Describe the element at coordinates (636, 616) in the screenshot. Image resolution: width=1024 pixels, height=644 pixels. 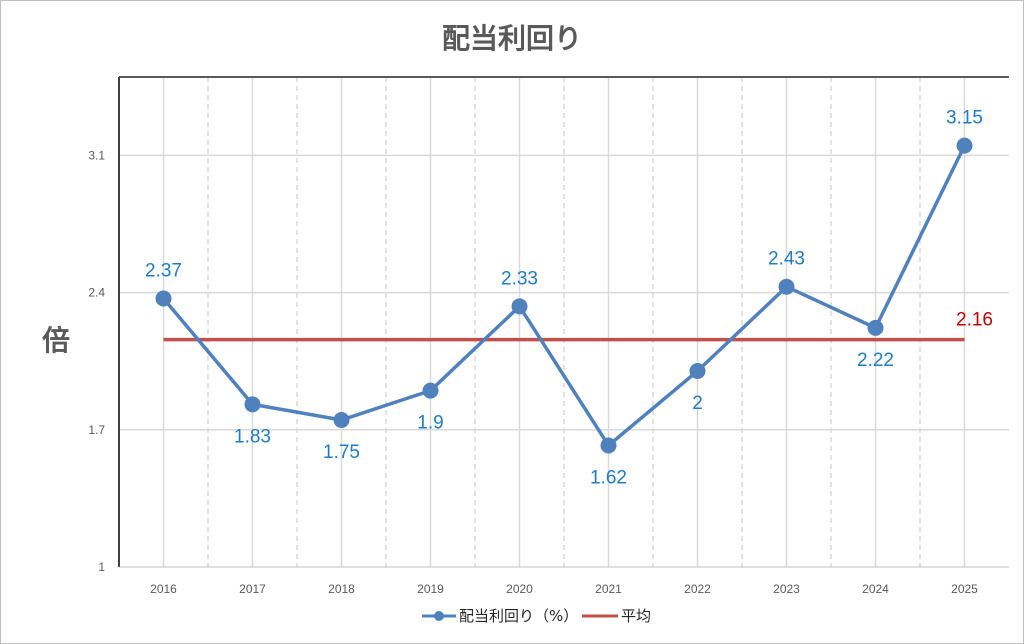
I see `legend-label-average: 平均` at that location.